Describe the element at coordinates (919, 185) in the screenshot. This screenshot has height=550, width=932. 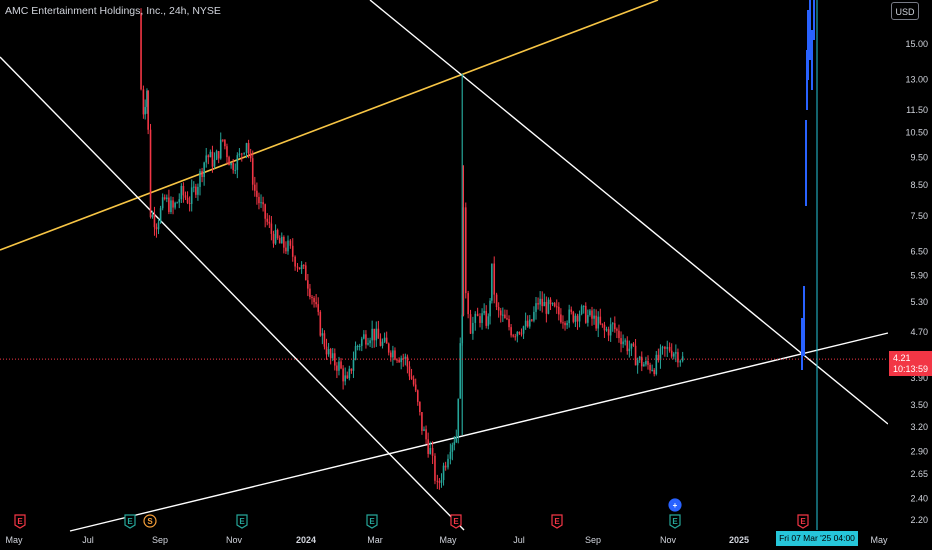
I see `y-tick-label: 8.50` at that location.